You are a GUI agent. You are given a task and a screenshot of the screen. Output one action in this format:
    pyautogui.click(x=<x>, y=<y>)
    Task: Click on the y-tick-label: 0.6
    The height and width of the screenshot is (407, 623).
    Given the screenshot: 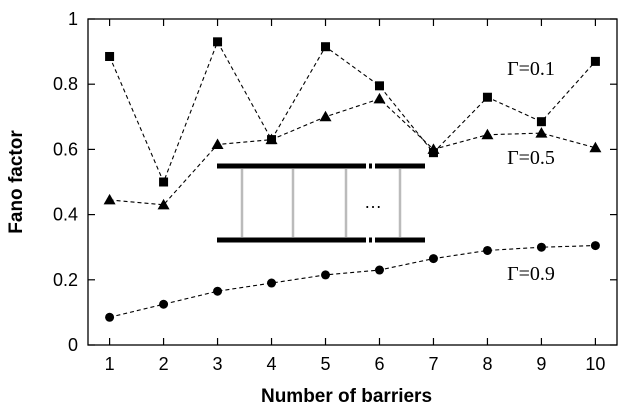 What is the action you would take?
    pyautogui.click(x=65, y=149)
    